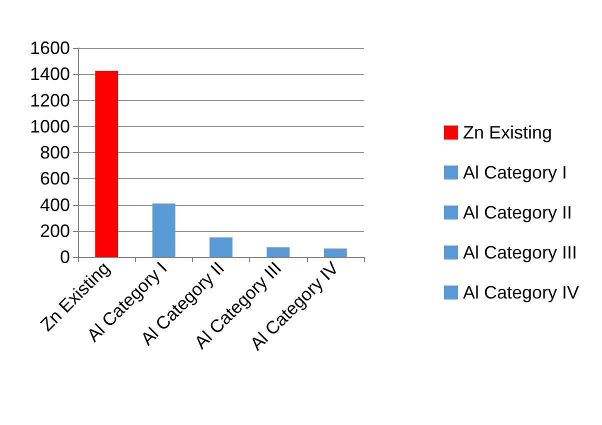 The width and height of the screenshot is (602, 425). What do you see at coordinates (55, 204) in the screenshot?
I see `y-tick-label: 400` at bounding box center [55, 204].